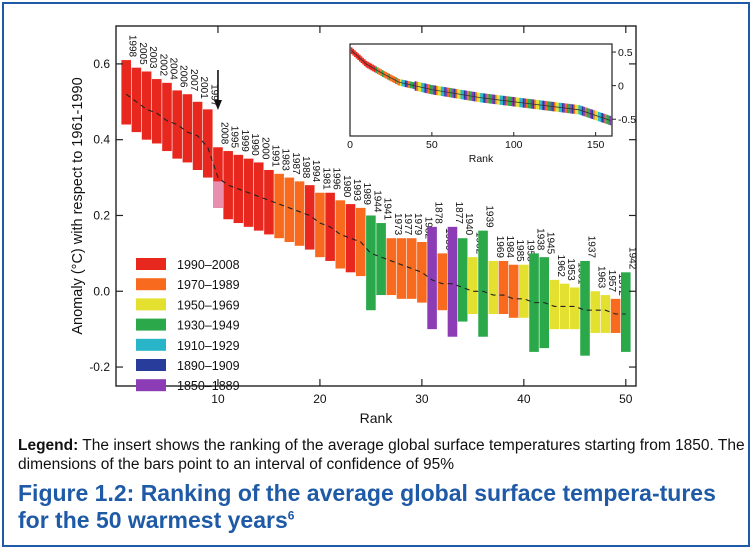  I want to click on bar-year-label: 2008, so click(223, 133).